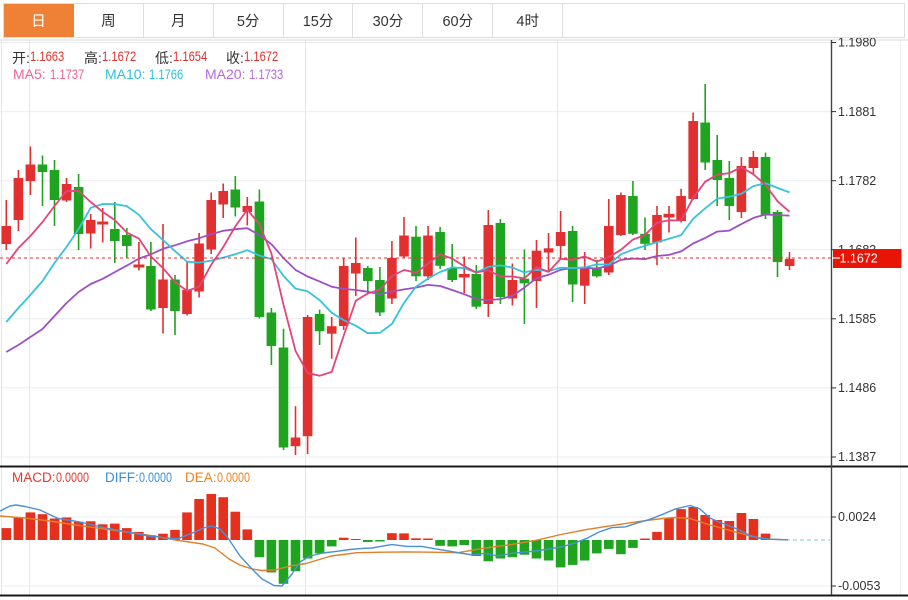  What do you see at coordinates (857, 112) in the screenshot?
I see `svg-text: 1.1881` at bounding box center [857, 112].